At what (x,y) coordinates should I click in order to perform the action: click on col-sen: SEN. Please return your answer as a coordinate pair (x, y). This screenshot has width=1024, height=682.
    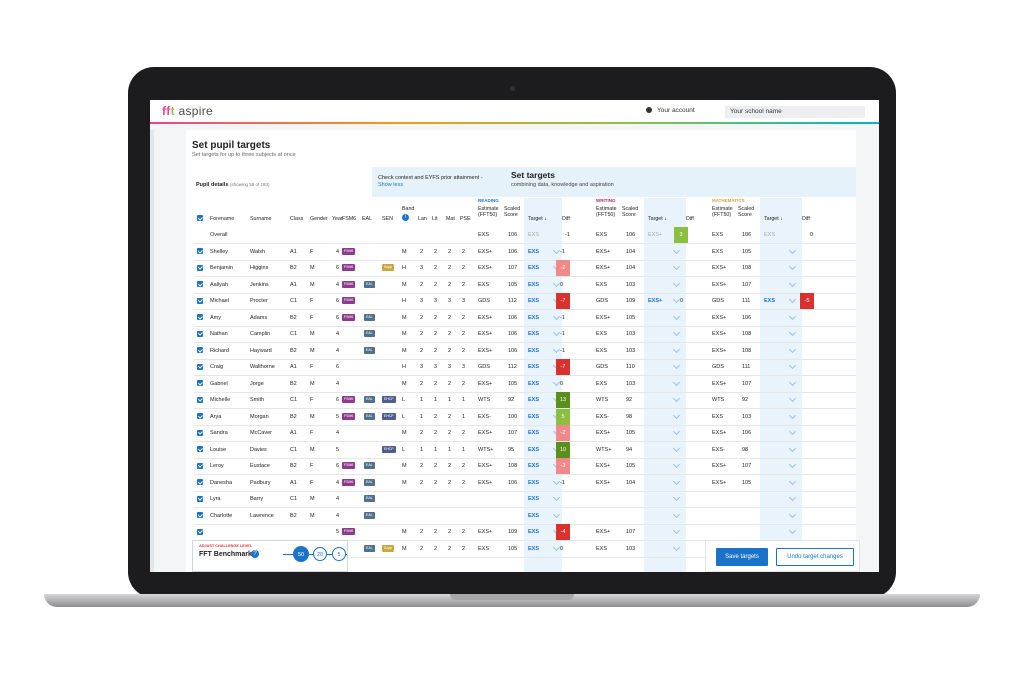
    Looking at the image, I should click on (387, 219).